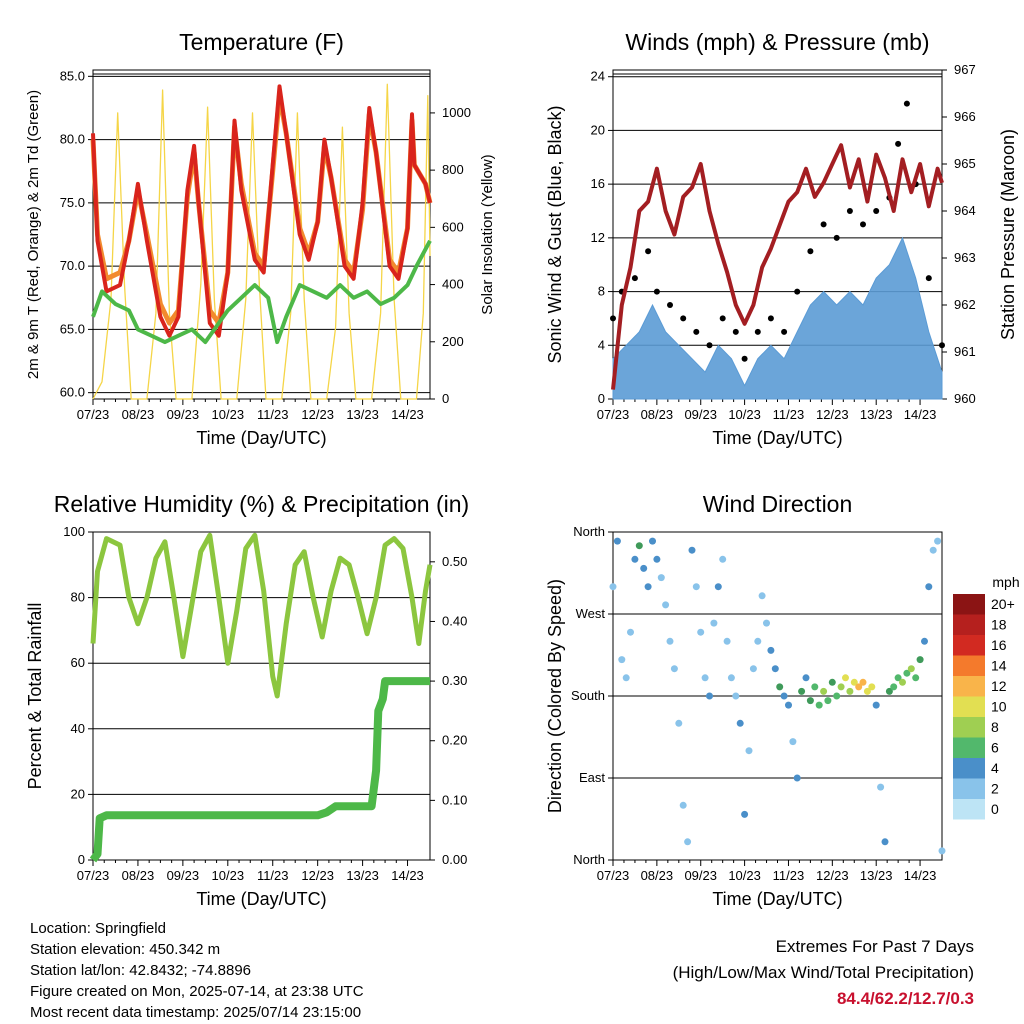 The height and width of the screenshot is (1024, 1024). I want to click on series-pressure-line, so click(777, 266).